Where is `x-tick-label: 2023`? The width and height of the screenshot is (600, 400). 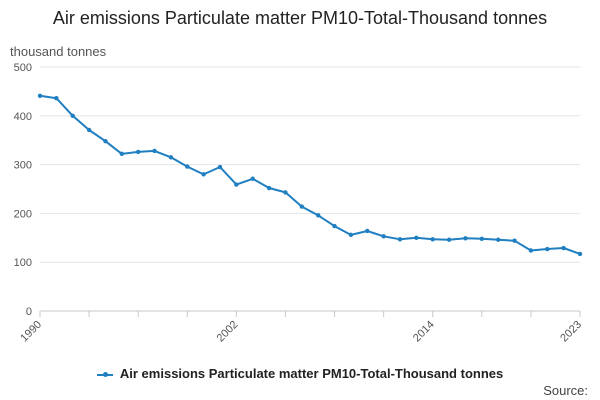
x-tick-label: 2023 is located at coordinates (571, 332).